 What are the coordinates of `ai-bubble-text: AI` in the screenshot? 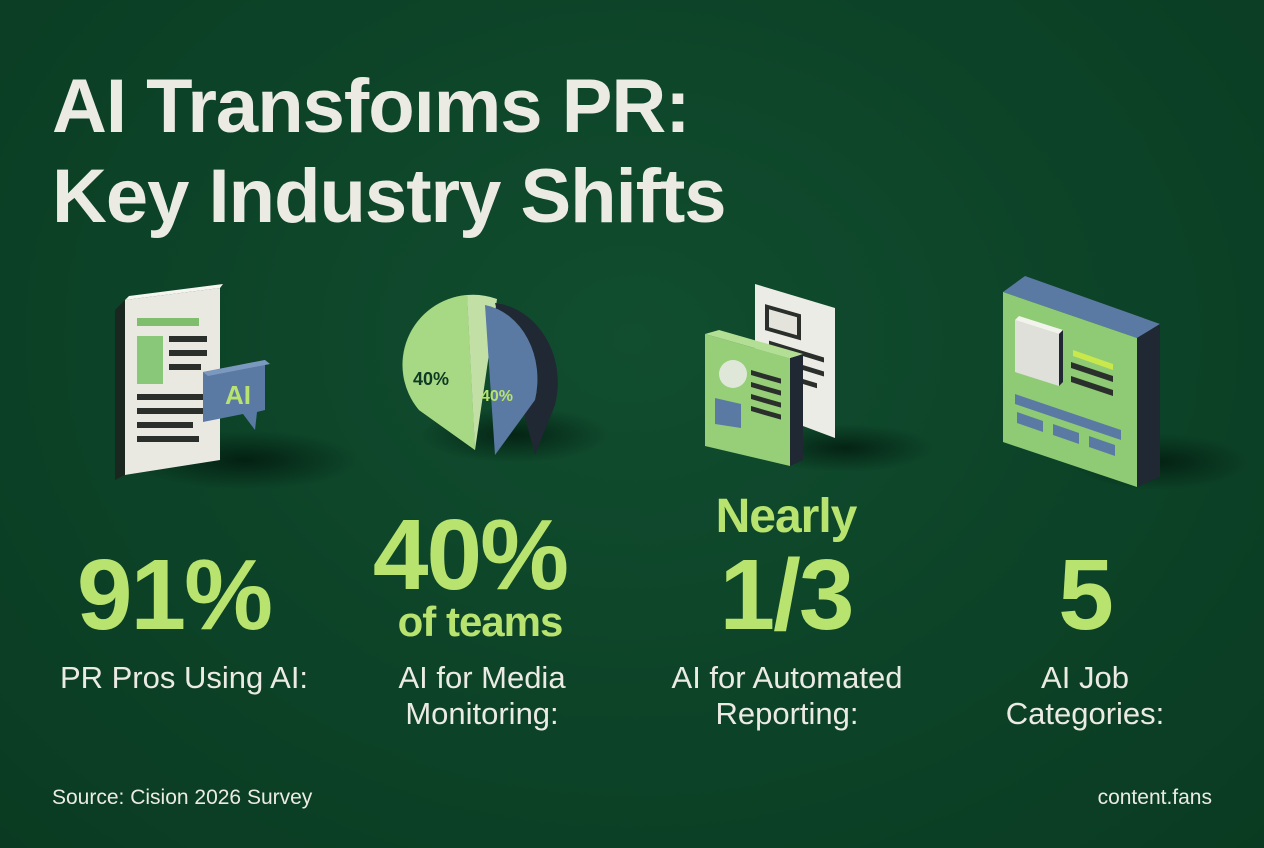 It's located at (238, 395).